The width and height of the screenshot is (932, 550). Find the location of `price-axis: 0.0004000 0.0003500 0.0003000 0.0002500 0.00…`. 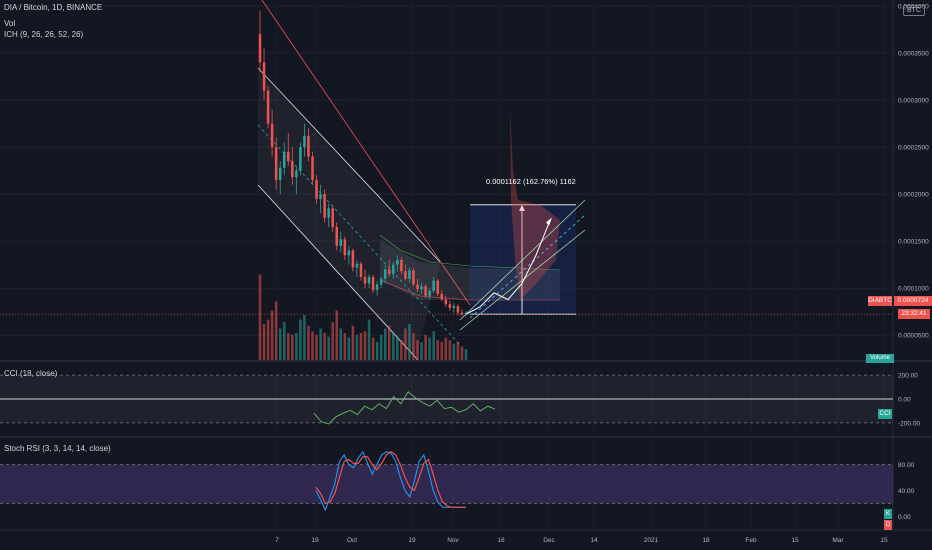

price-axis: 0.0004000 0.0003500 0.0003000 0.0002500 0.00… is located at coordinates (913, 172).